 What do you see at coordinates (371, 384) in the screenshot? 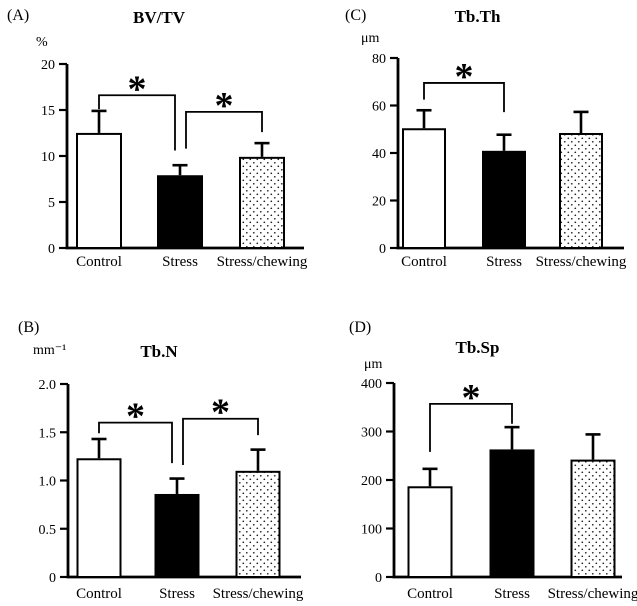
I see `y-tick-label: 400` at bounding box center [371, 384].